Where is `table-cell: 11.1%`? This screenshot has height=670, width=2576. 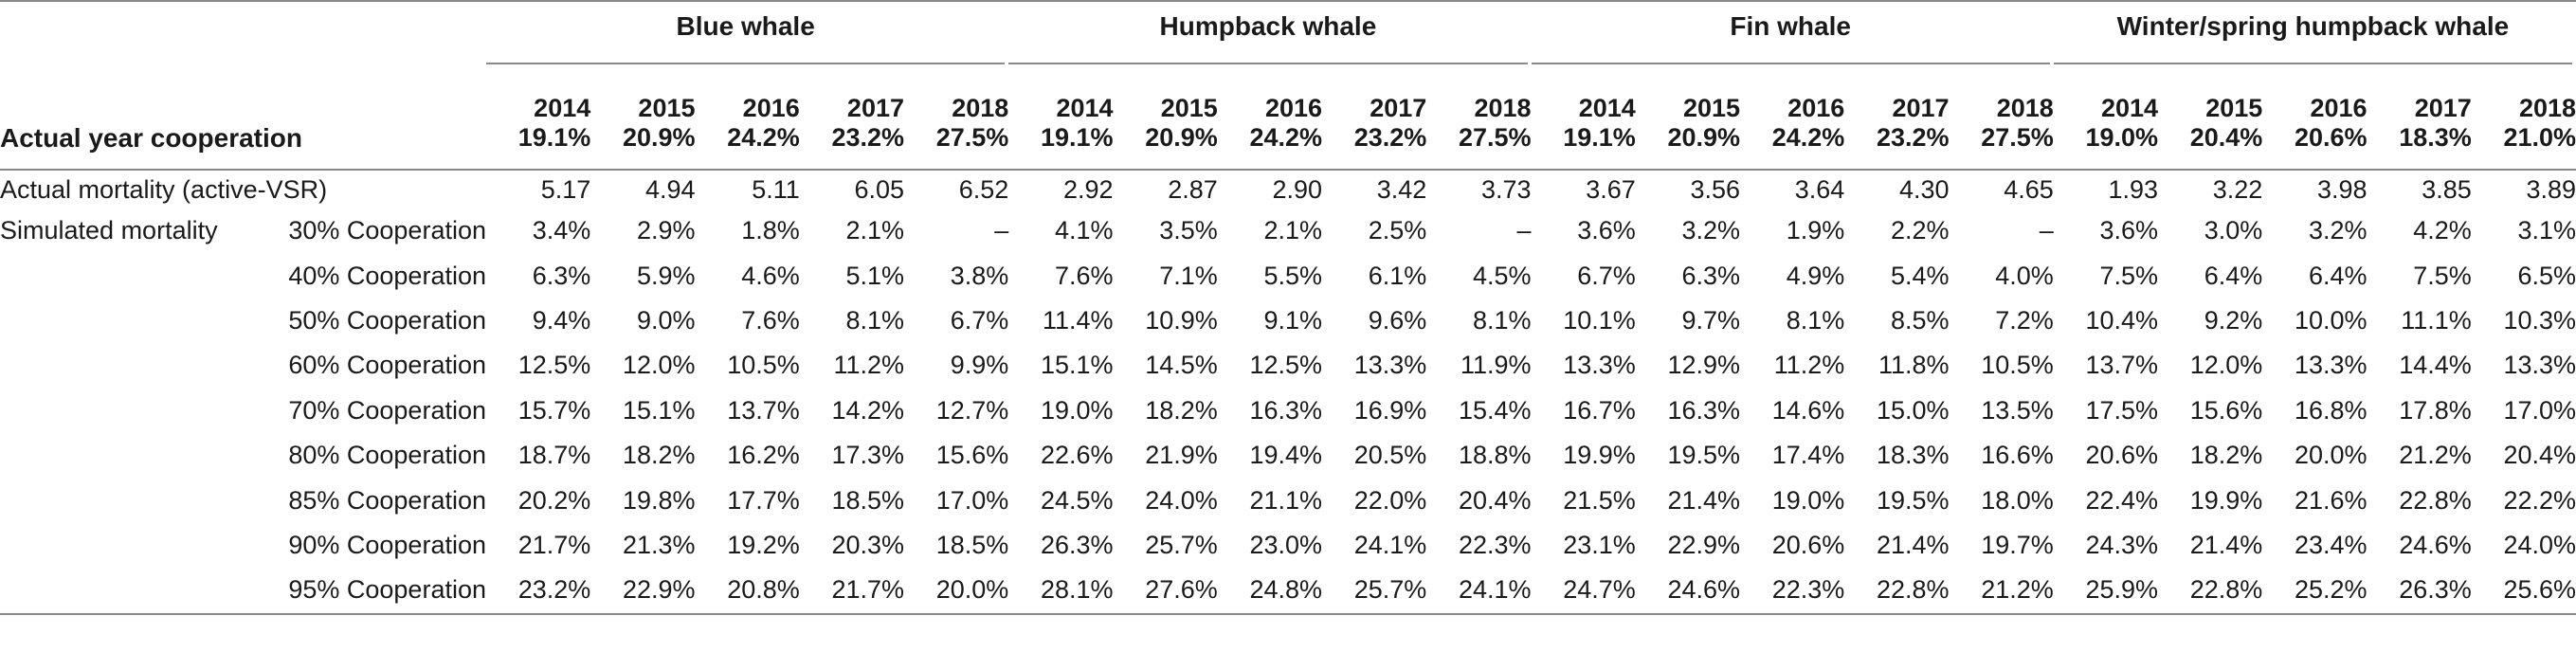 table-cell: 11.1% is located at coordinates (2436, 320).